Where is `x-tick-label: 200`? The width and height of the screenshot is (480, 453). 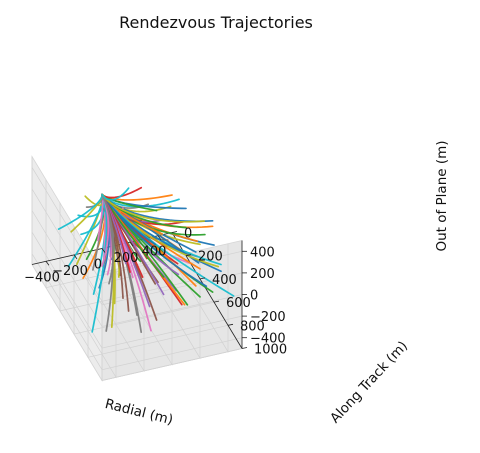
x-tick-label: 200 is located at coordinates (126, 258).